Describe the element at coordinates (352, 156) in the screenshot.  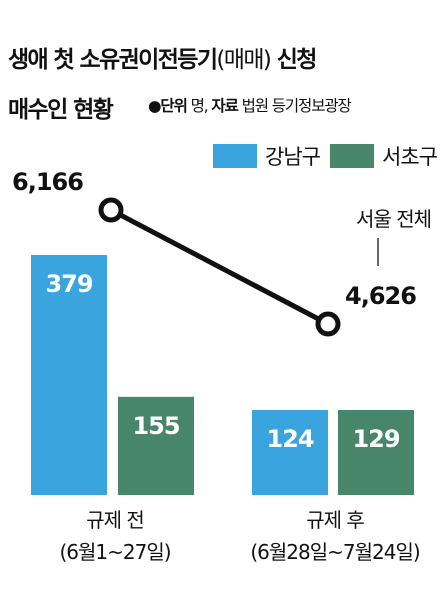
I see `legend-swatch-seocho` at that location.